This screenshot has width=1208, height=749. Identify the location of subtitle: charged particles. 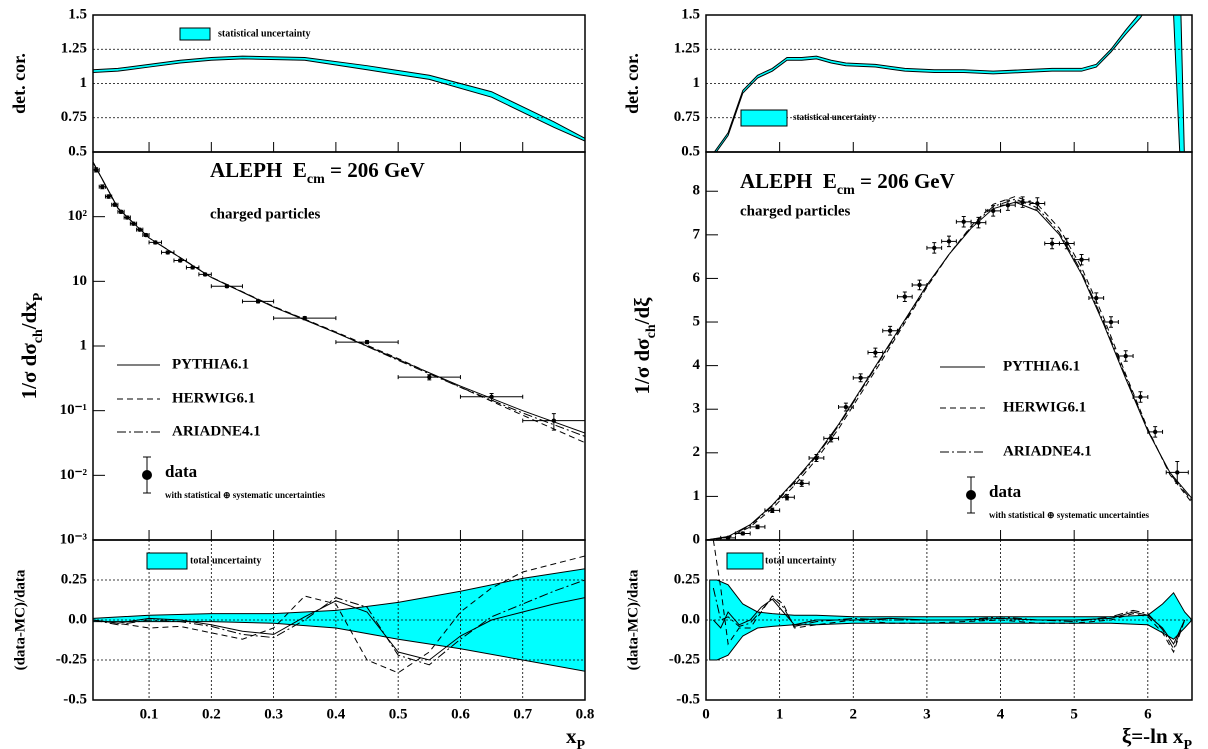
(795, 211).